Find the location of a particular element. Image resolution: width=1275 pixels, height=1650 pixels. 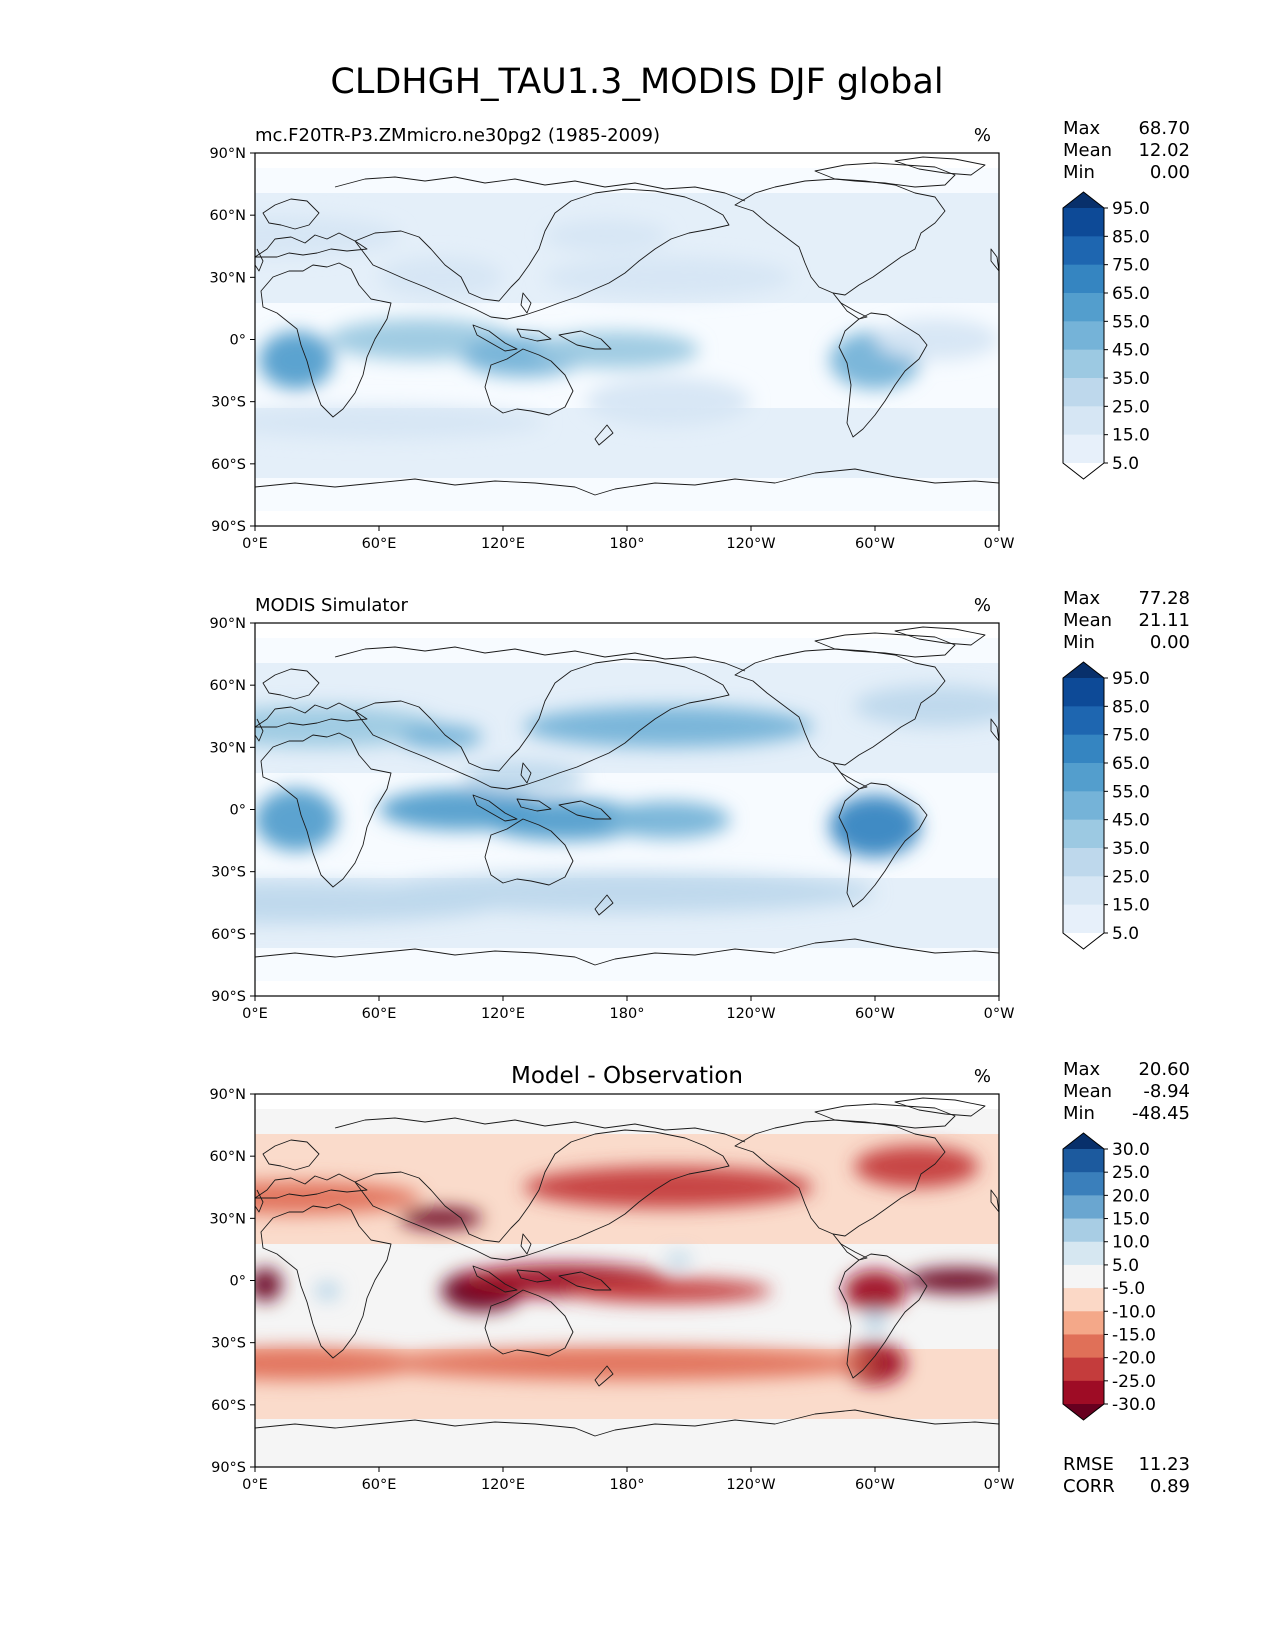

colorbar-label: 75.0 is located at coordinates (1131, 266).